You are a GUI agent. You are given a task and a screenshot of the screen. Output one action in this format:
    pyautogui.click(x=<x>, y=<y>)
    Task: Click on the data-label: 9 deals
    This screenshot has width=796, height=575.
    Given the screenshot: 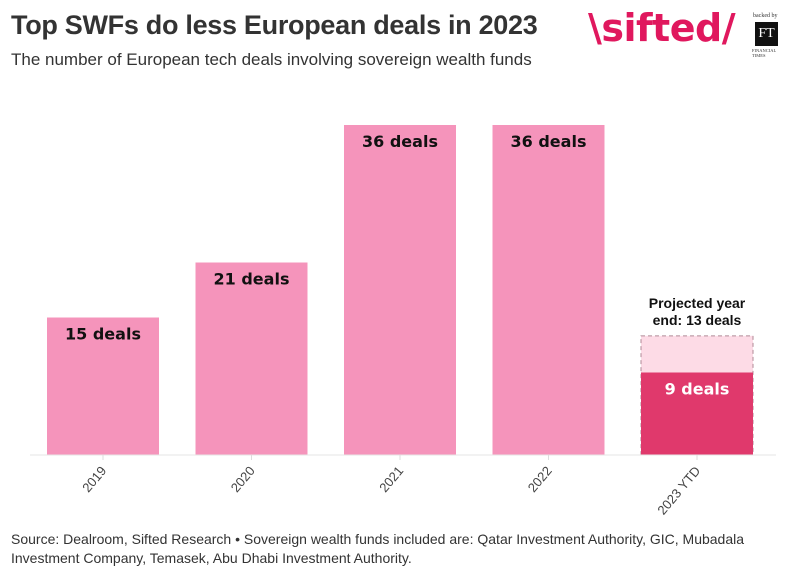 What is the action you would take?
    pyautogui.click(x=697, y=389)
    